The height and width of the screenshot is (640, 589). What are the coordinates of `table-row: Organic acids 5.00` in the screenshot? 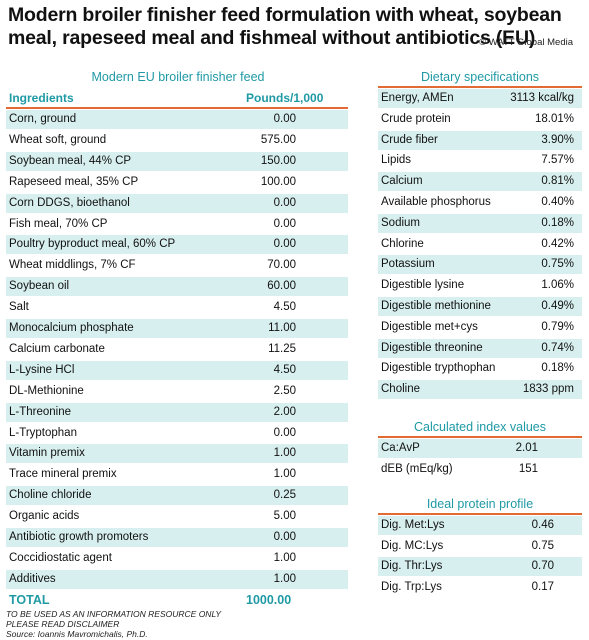 It's located at (177, 516).